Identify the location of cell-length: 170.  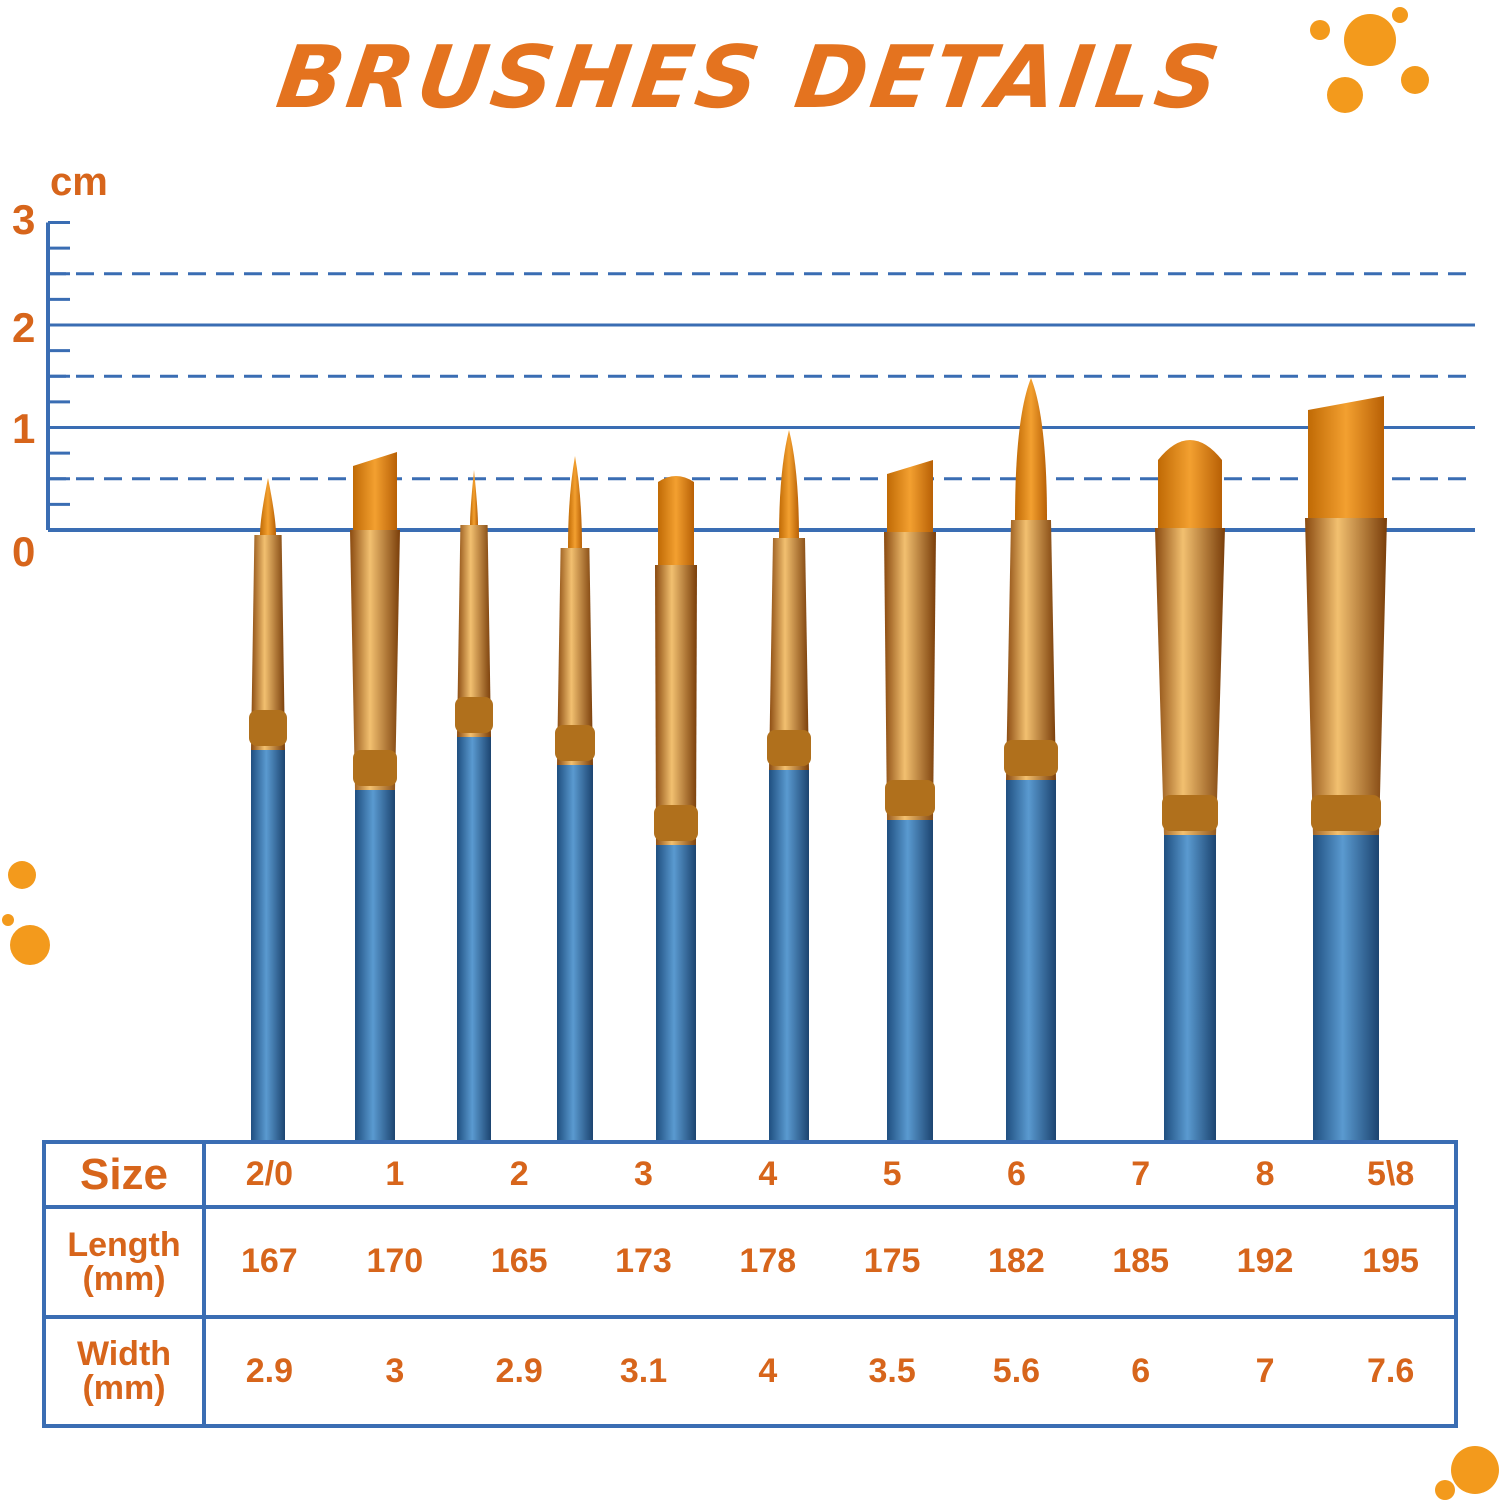
(395, 1261).